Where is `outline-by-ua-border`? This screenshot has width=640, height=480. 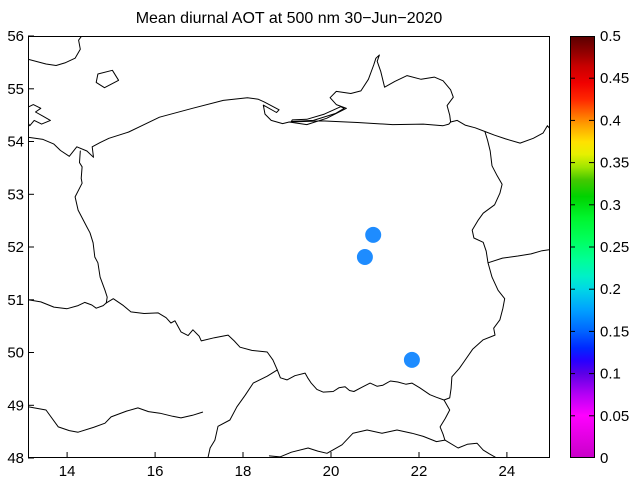 outline-by-ua-border is located at coordinates (518, 256).